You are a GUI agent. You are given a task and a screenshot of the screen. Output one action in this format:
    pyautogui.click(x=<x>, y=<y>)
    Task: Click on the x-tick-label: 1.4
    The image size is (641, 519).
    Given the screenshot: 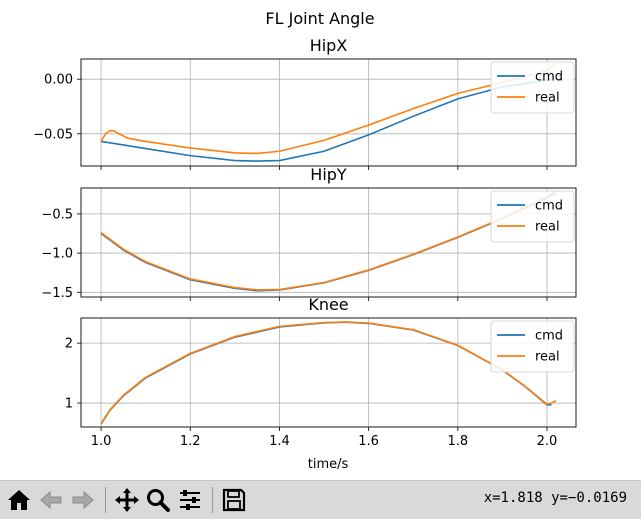 What is the action you would take?
    pyautogui.click(x=279, y=441)
    